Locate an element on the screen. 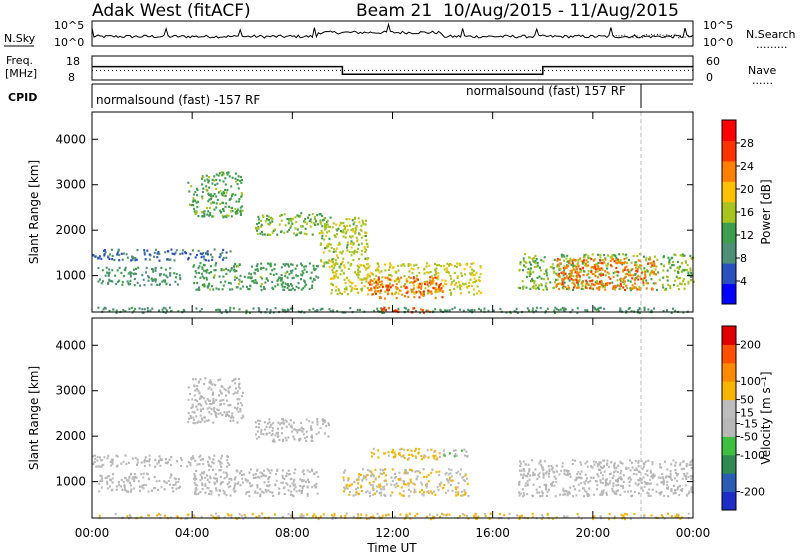 This screenshot has height=554, width=800. colorbar-tick-label: 200 is located at coordinates (750, 344).